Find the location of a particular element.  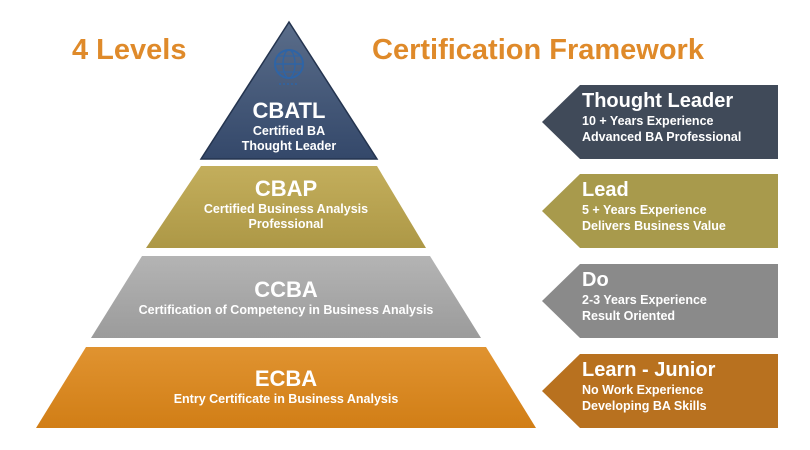

globe-seal-icon is located at coordinates (289, 67).